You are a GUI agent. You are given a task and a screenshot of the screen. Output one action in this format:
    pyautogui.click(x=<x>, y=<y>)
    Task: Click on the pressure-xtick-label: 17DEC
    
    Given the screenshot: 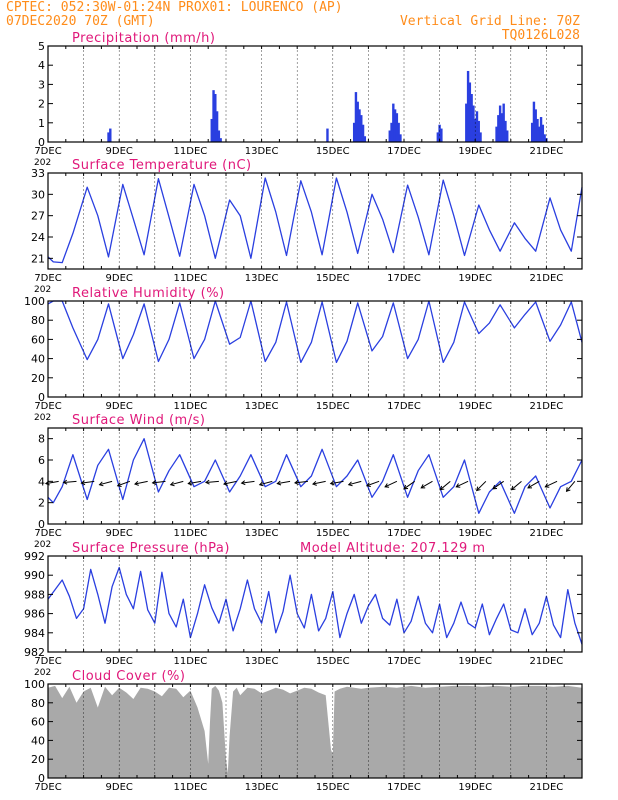 What is the action you would take?
    pyautogui.click(x=404, y=661)
    